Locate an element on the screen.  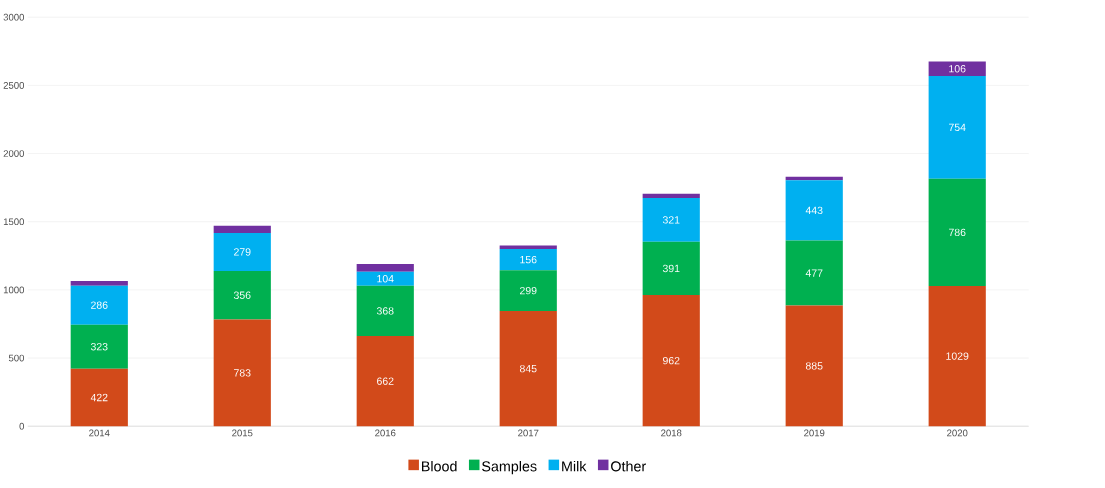
x-tick-label: 2020 is located at coordinates (957, 433).